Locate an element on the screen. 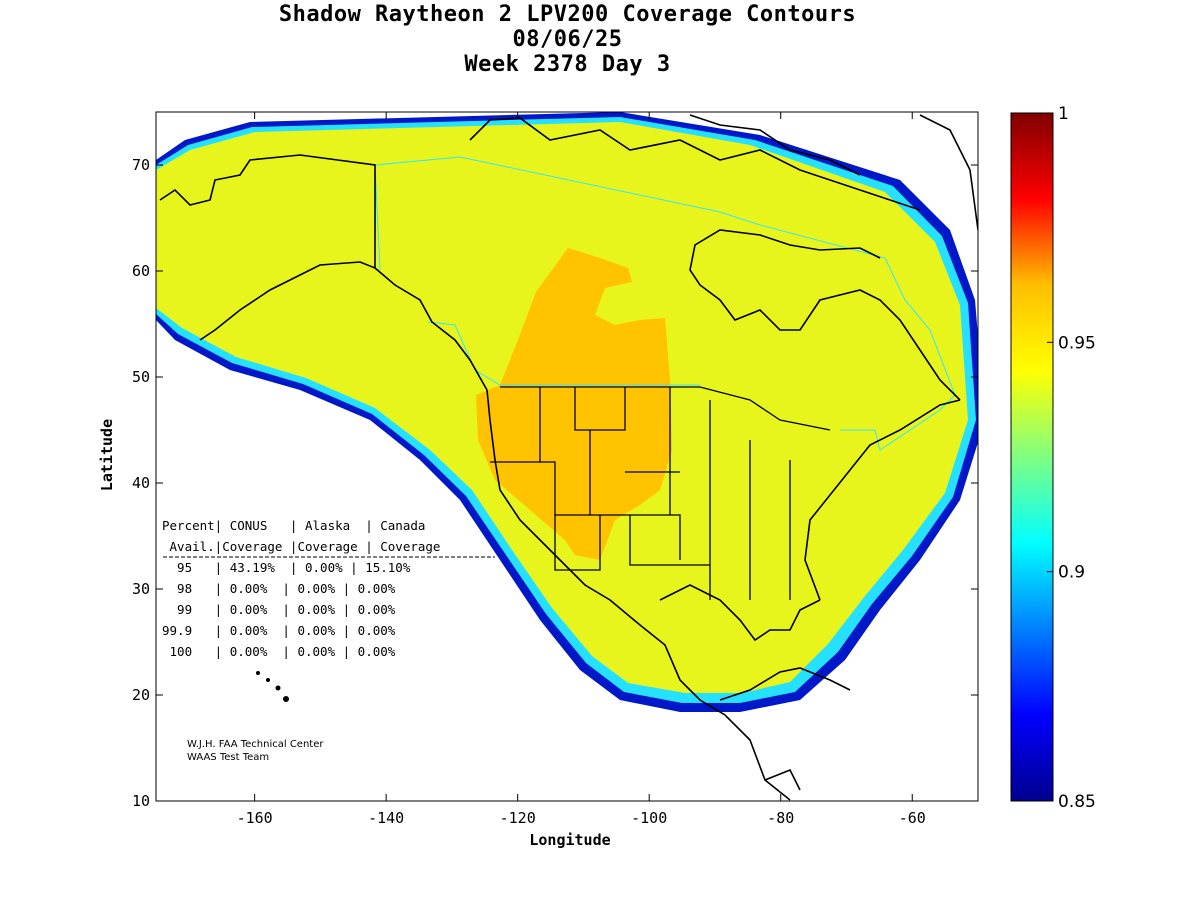 Image resolution: width=1200 pixels, height=900 pixels. y-tick-label: 50 is located at coordinates (141, 377).